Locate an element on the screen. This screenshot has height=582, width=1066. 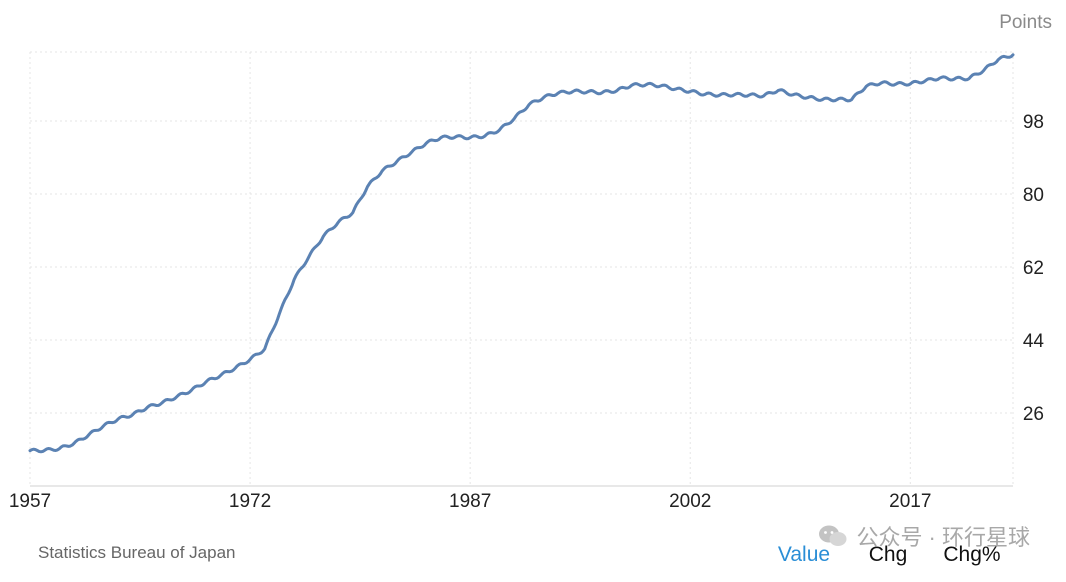
y-axis-unit-label: Points is located at coordinates (1025, 22).